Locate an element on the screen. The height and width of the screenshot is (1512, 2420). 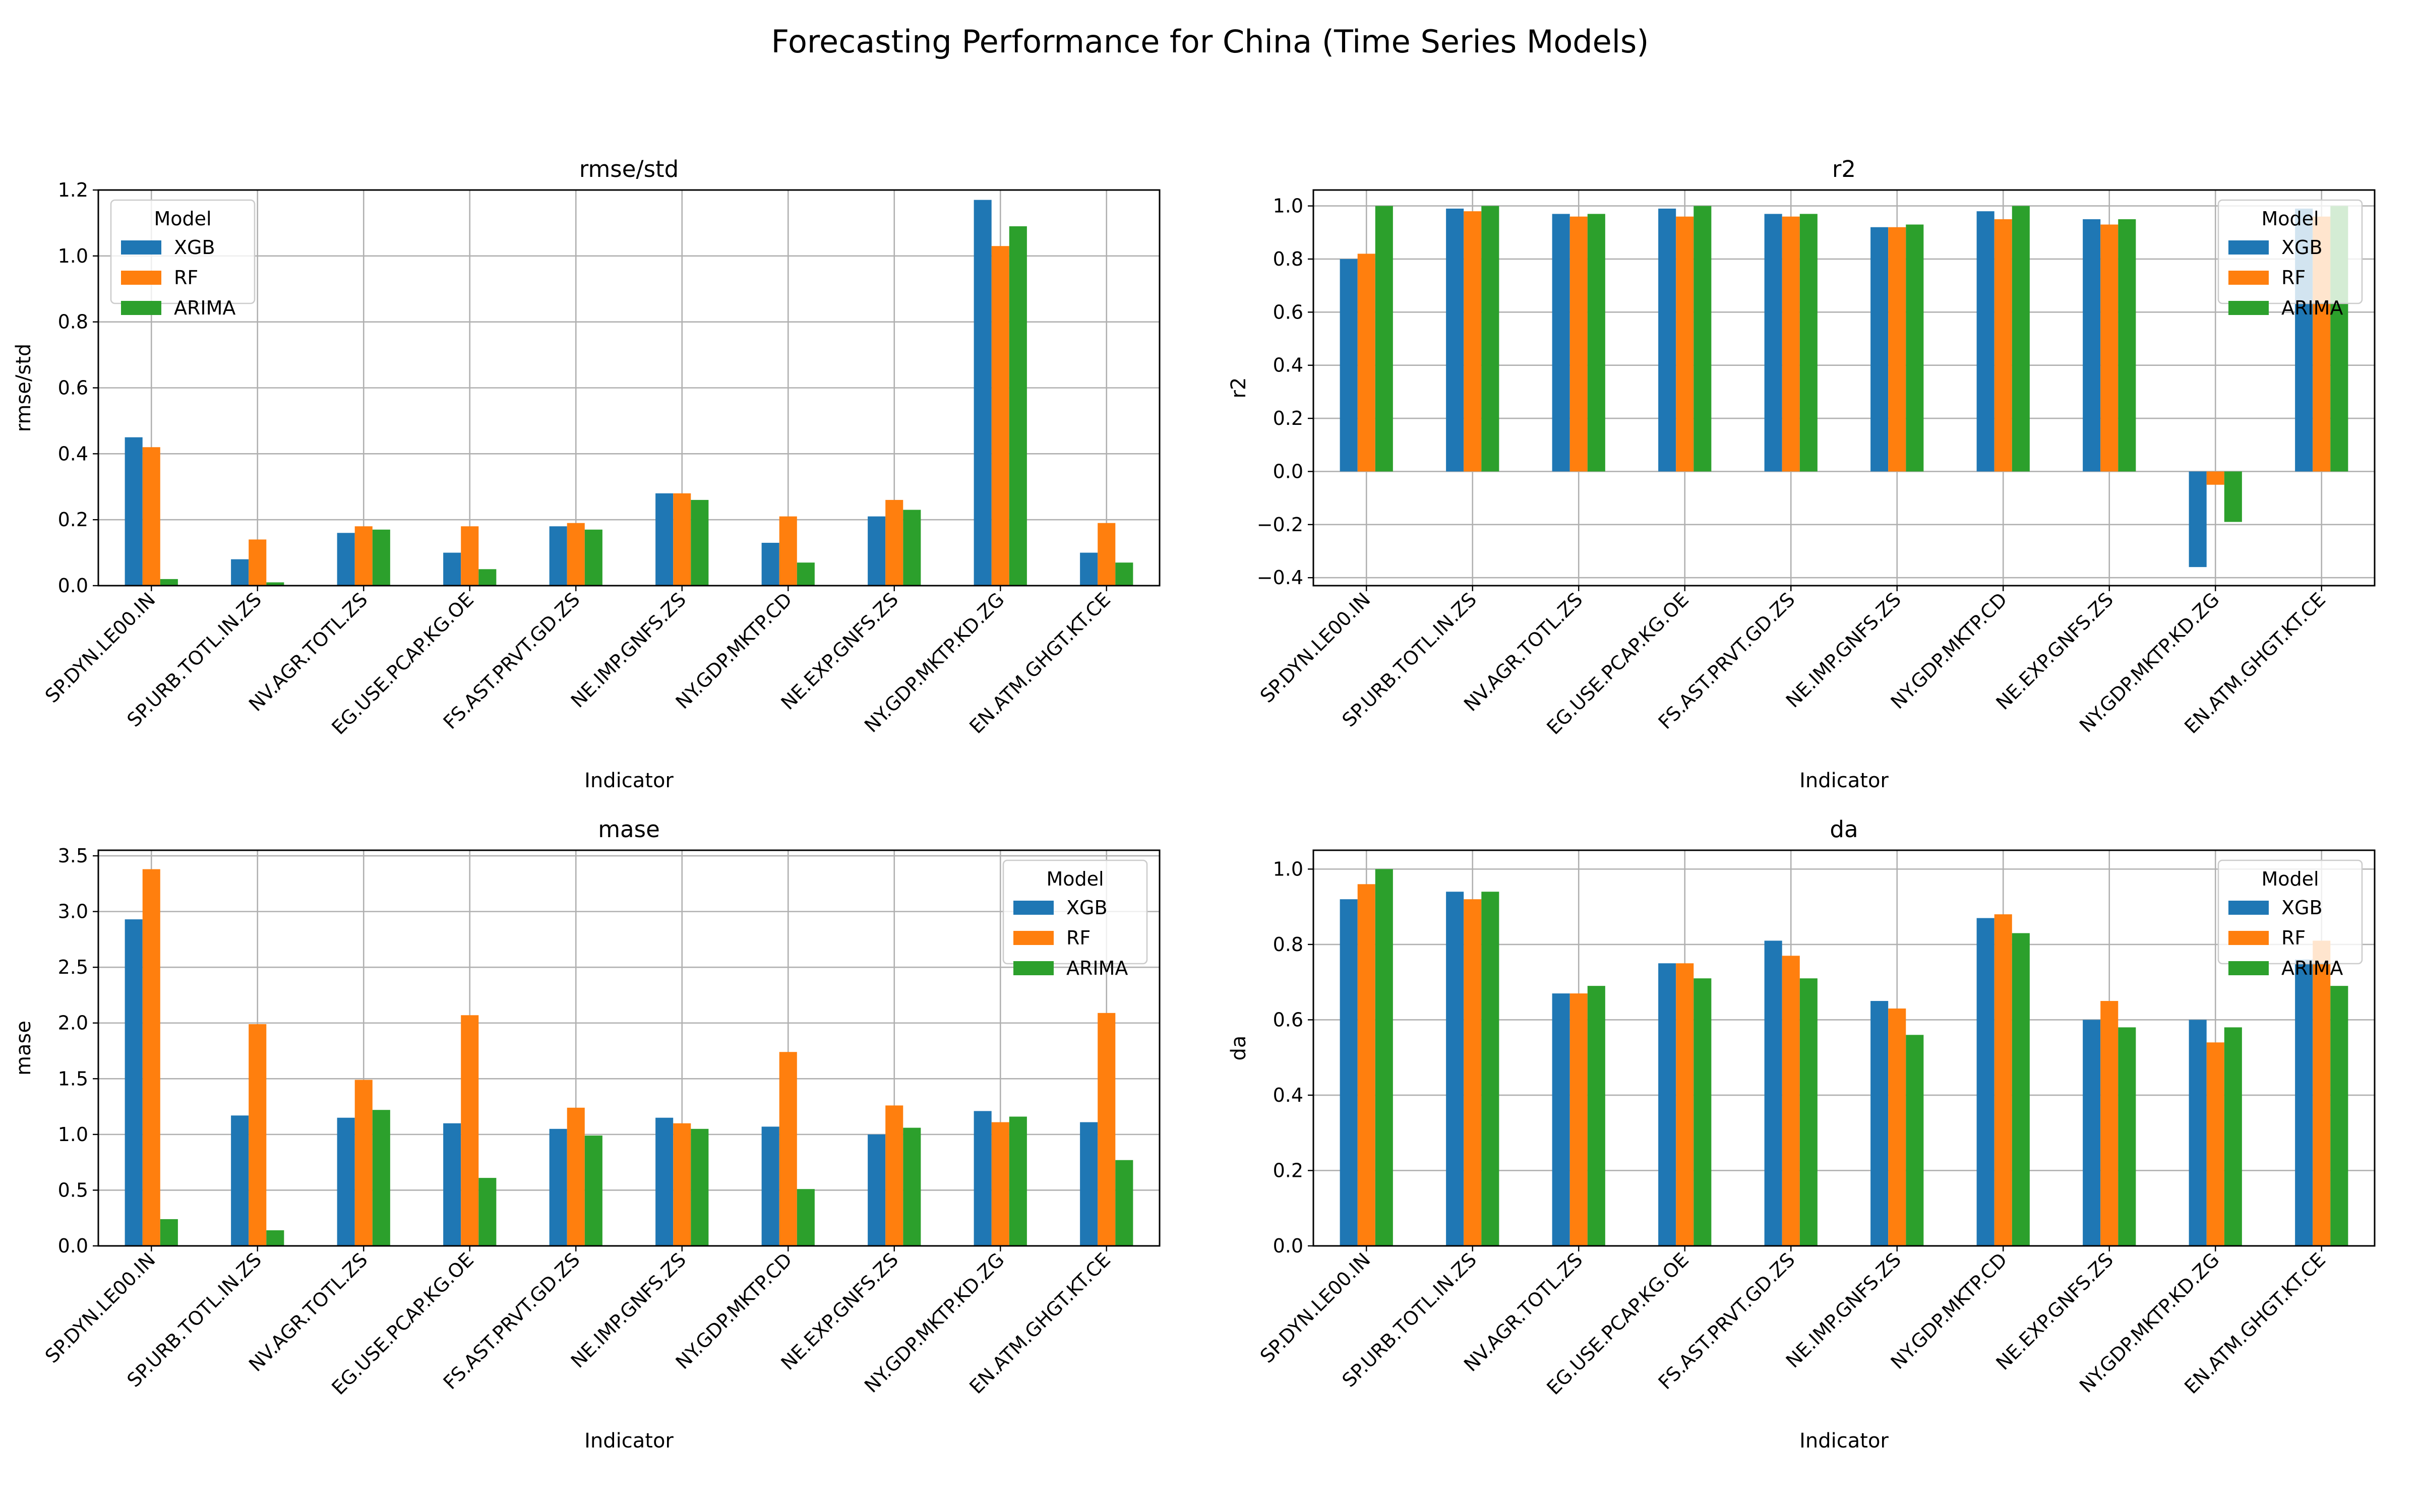
x-tick-label: SP.DYN.LE00.IN is located at coordinates (1315, 1307).